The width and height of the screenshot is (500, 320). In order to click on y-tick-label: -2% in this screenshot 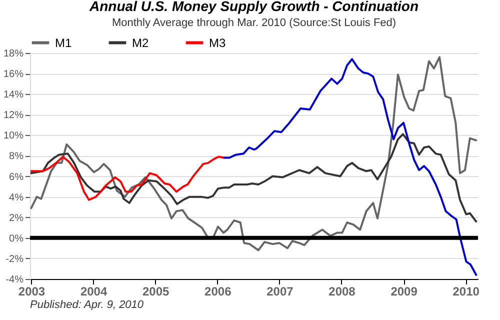, I will do `click(15, 259)`.